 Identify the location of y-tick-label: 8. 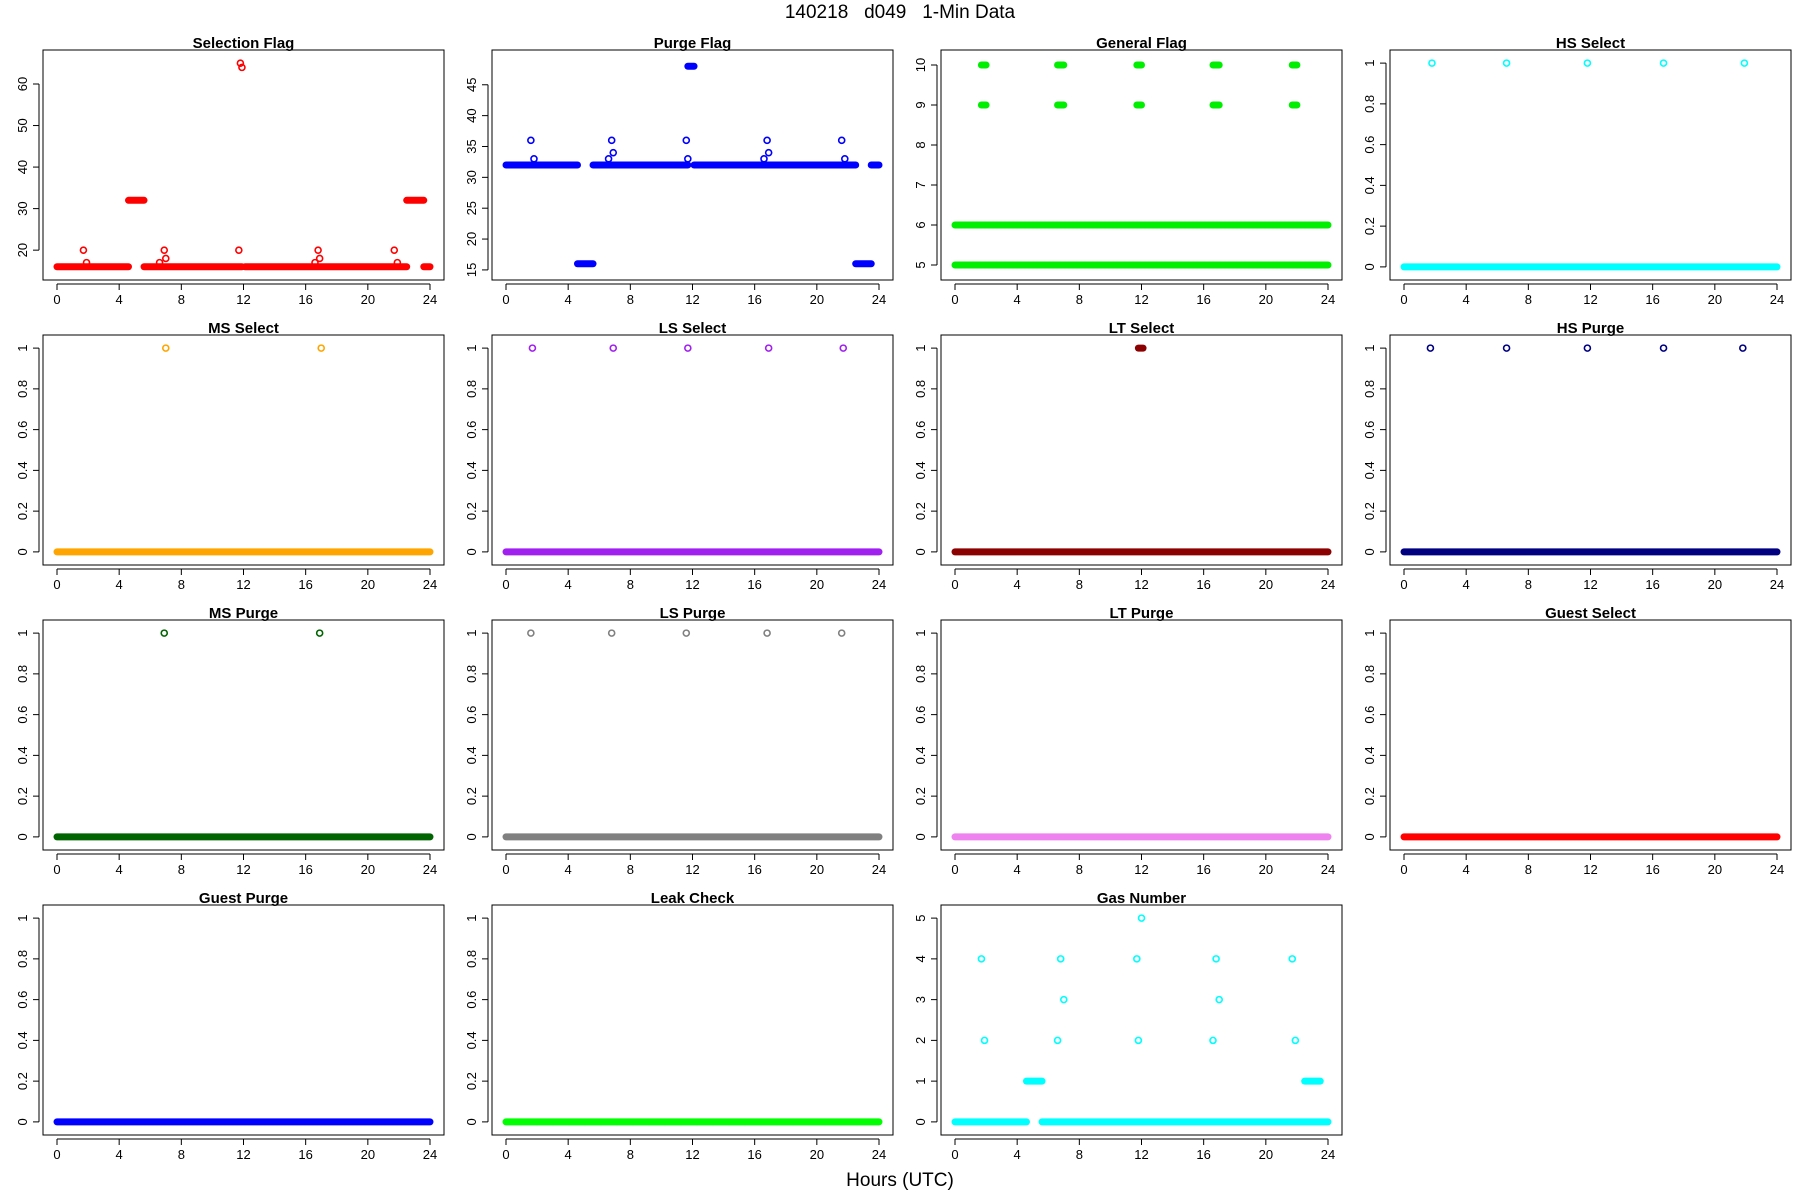
(920, 144).